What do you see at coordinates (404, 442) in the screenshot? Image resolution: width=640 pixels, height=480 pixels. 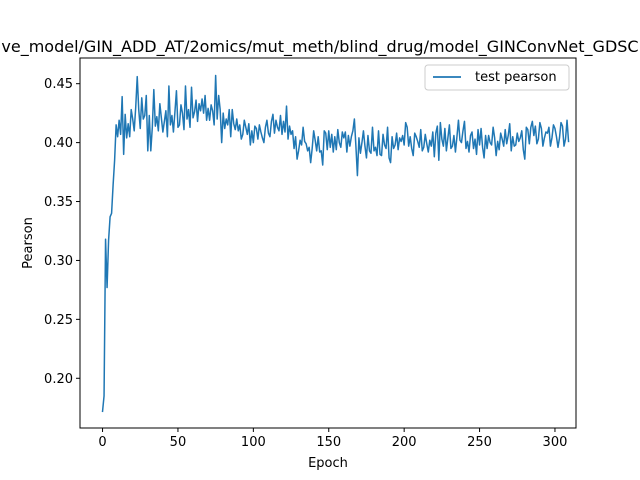 I see `x-tick-label: 200` at bounding box center [404, 442].